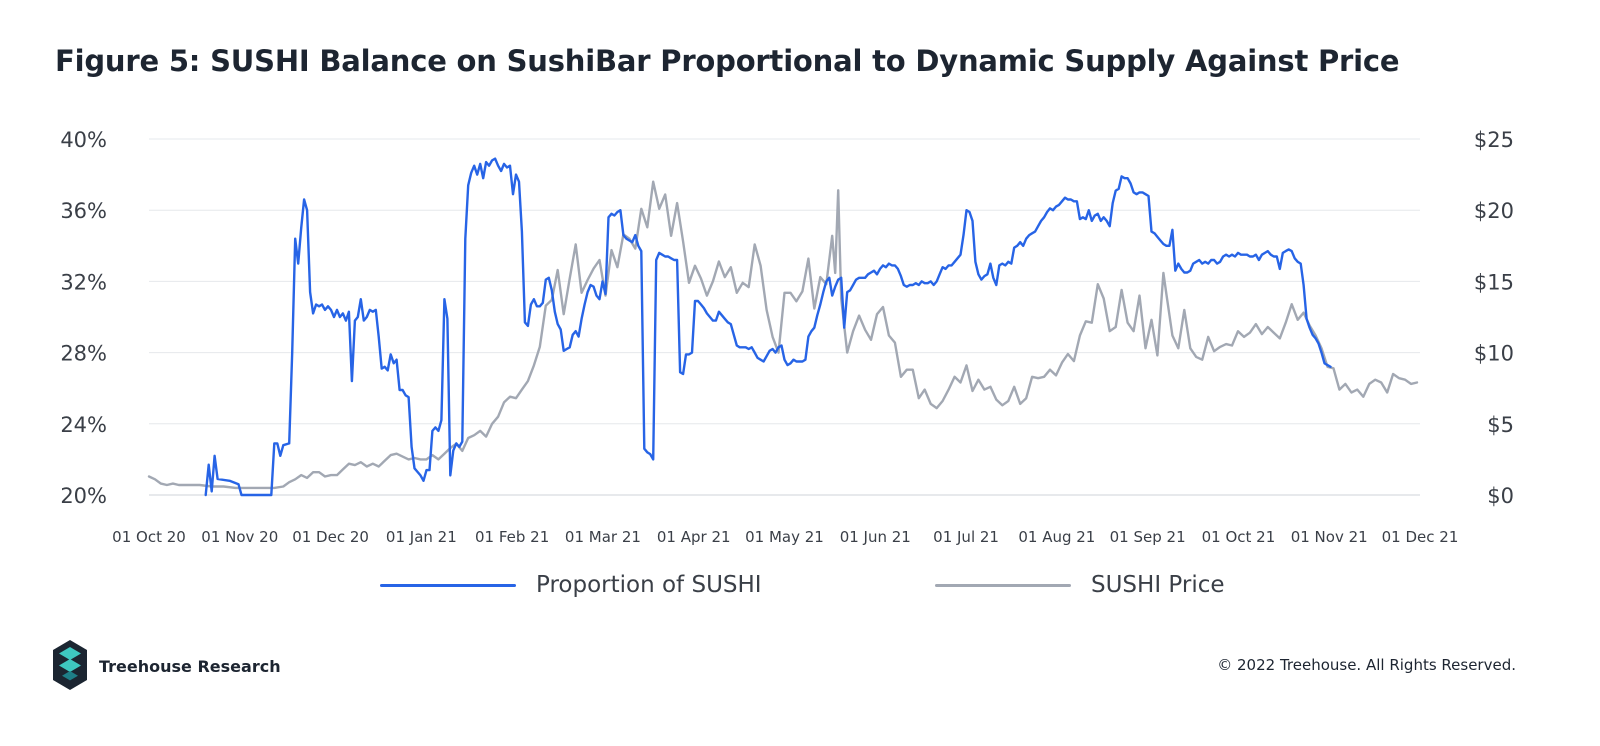 This screenshot has height=746, width=1600. What do you see at coordinates (1056, 537) in the screenshot?
I see `x-tick-label: 01 Aug 21` at bounding box center [1056, 537].